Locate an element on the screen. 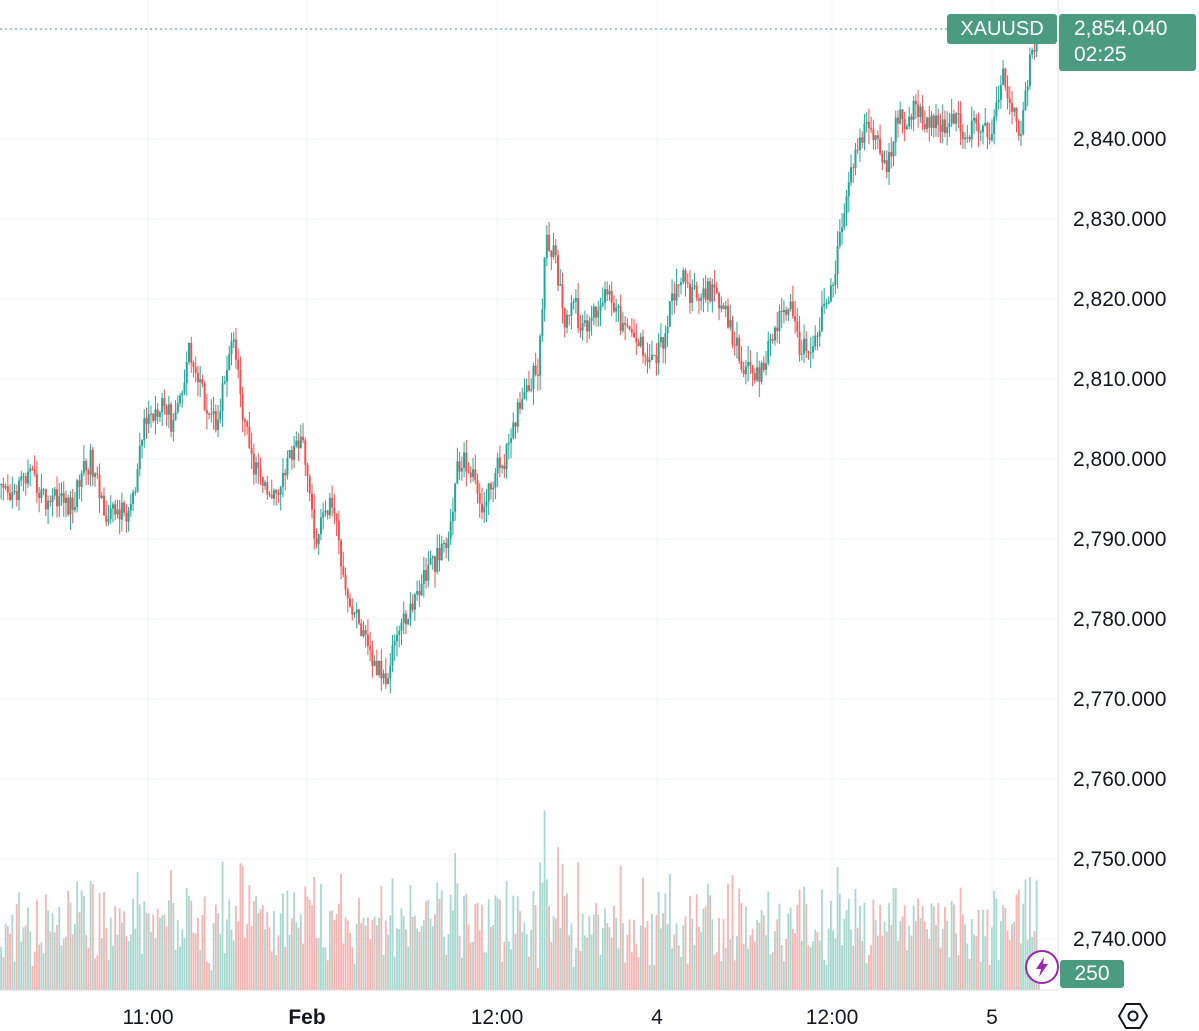  y-tick-label: 2,740.000 is located at coordinates (1120, 939).